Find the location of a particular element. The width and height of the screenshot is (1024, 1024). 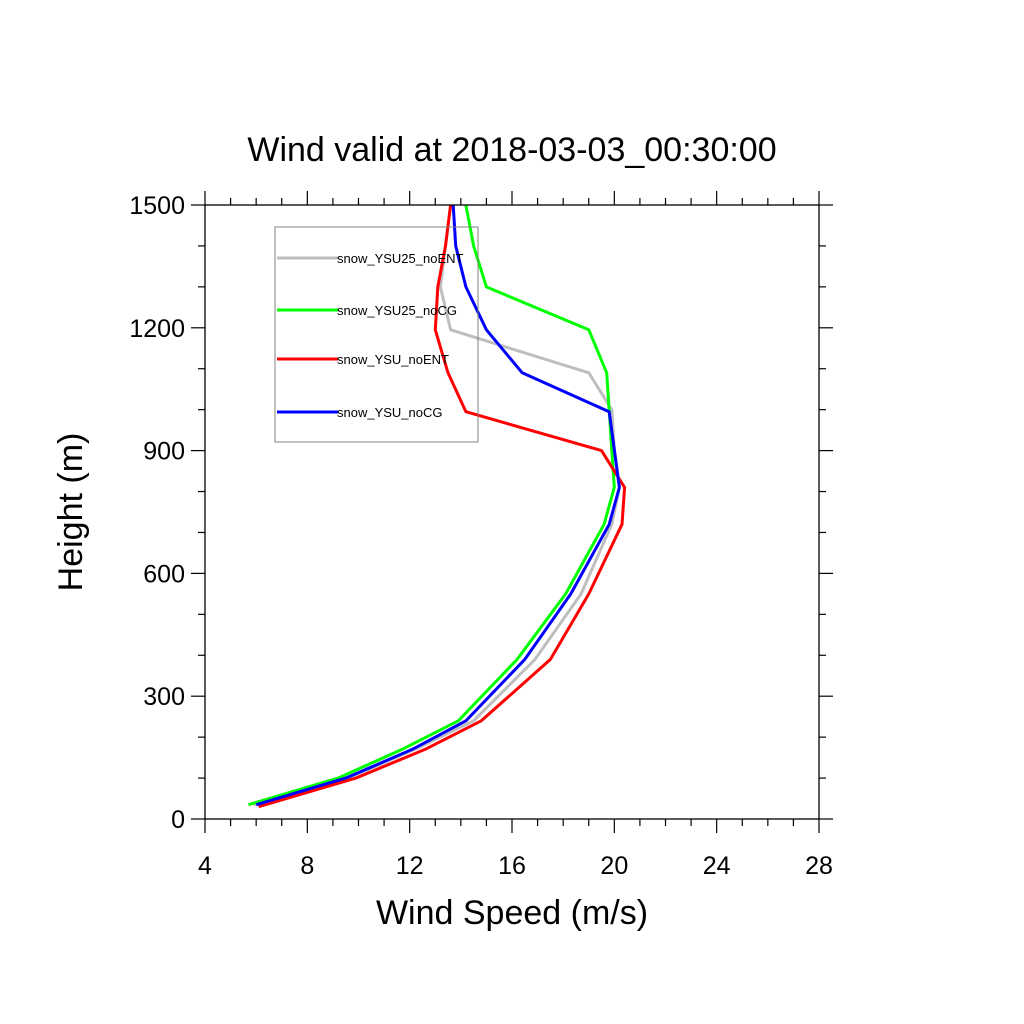

y-tick-label: 300 is located at coordinates (164, 697).